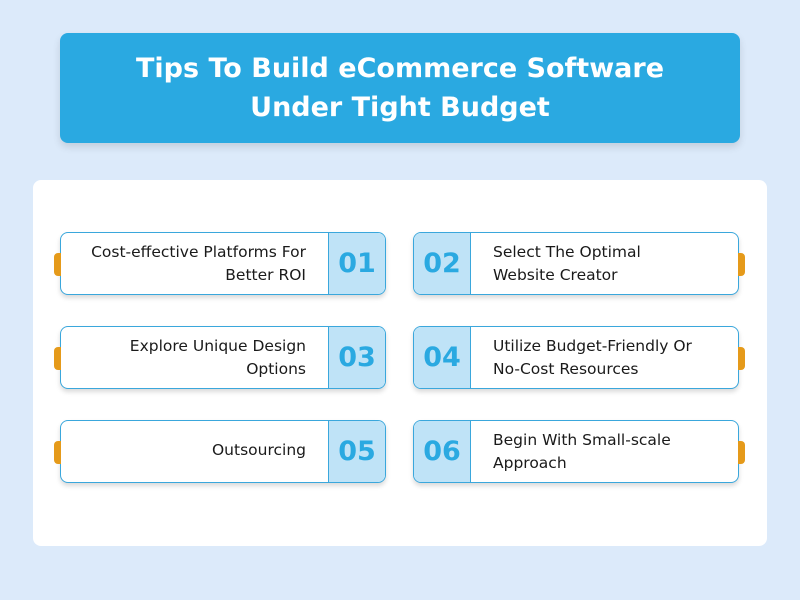  I want to click on tip-text: Explore Unique Design Options, so click(217, 357).